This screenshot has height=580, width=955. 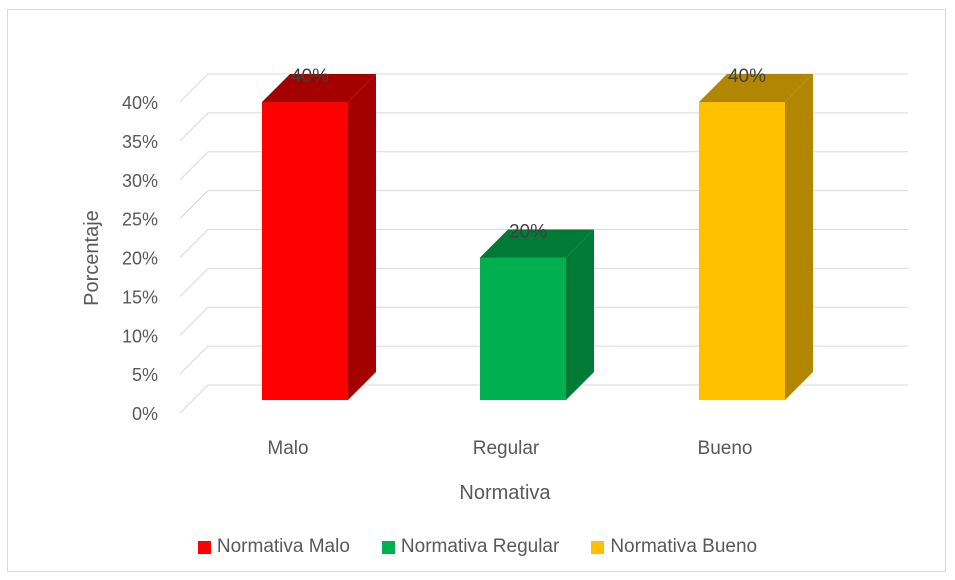 What do you see at coordinates (204, 547) in the screenshot?
I see `legend-swatch-malo` at bounding box center [204, 547].